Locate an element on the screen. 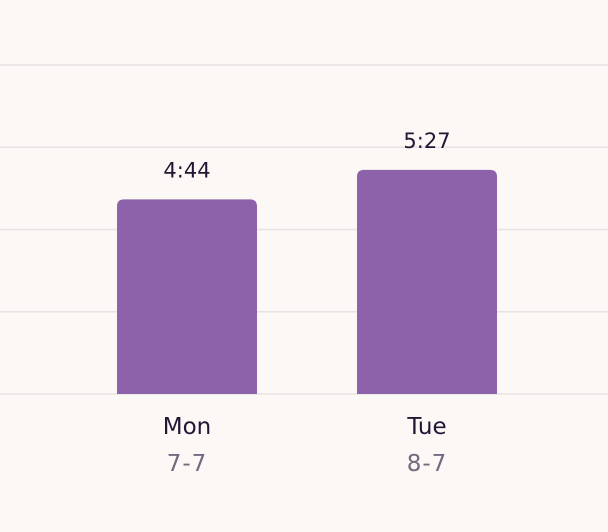 The width and height of the screenshot is (608, 532). date-label-mon: 7-7 is located at coordinates (187, 464).